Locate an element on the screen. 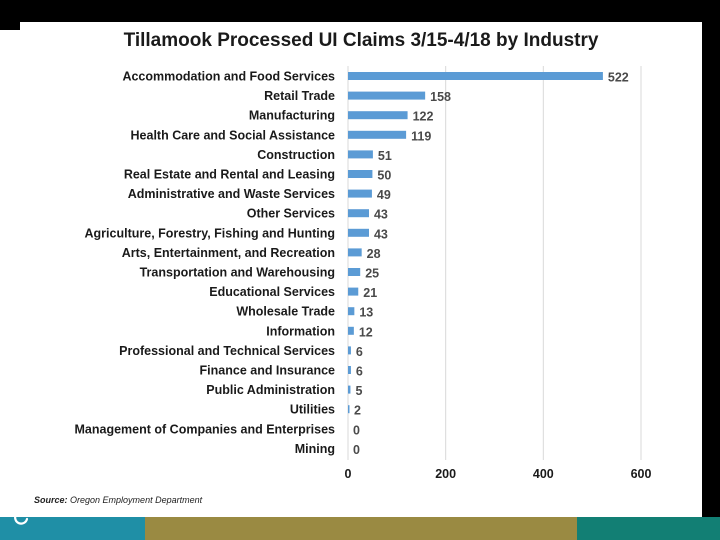 The width and height of the screenshot is (720, 540). category-label: Finance and Insurance is located at coordinates (268, 371).